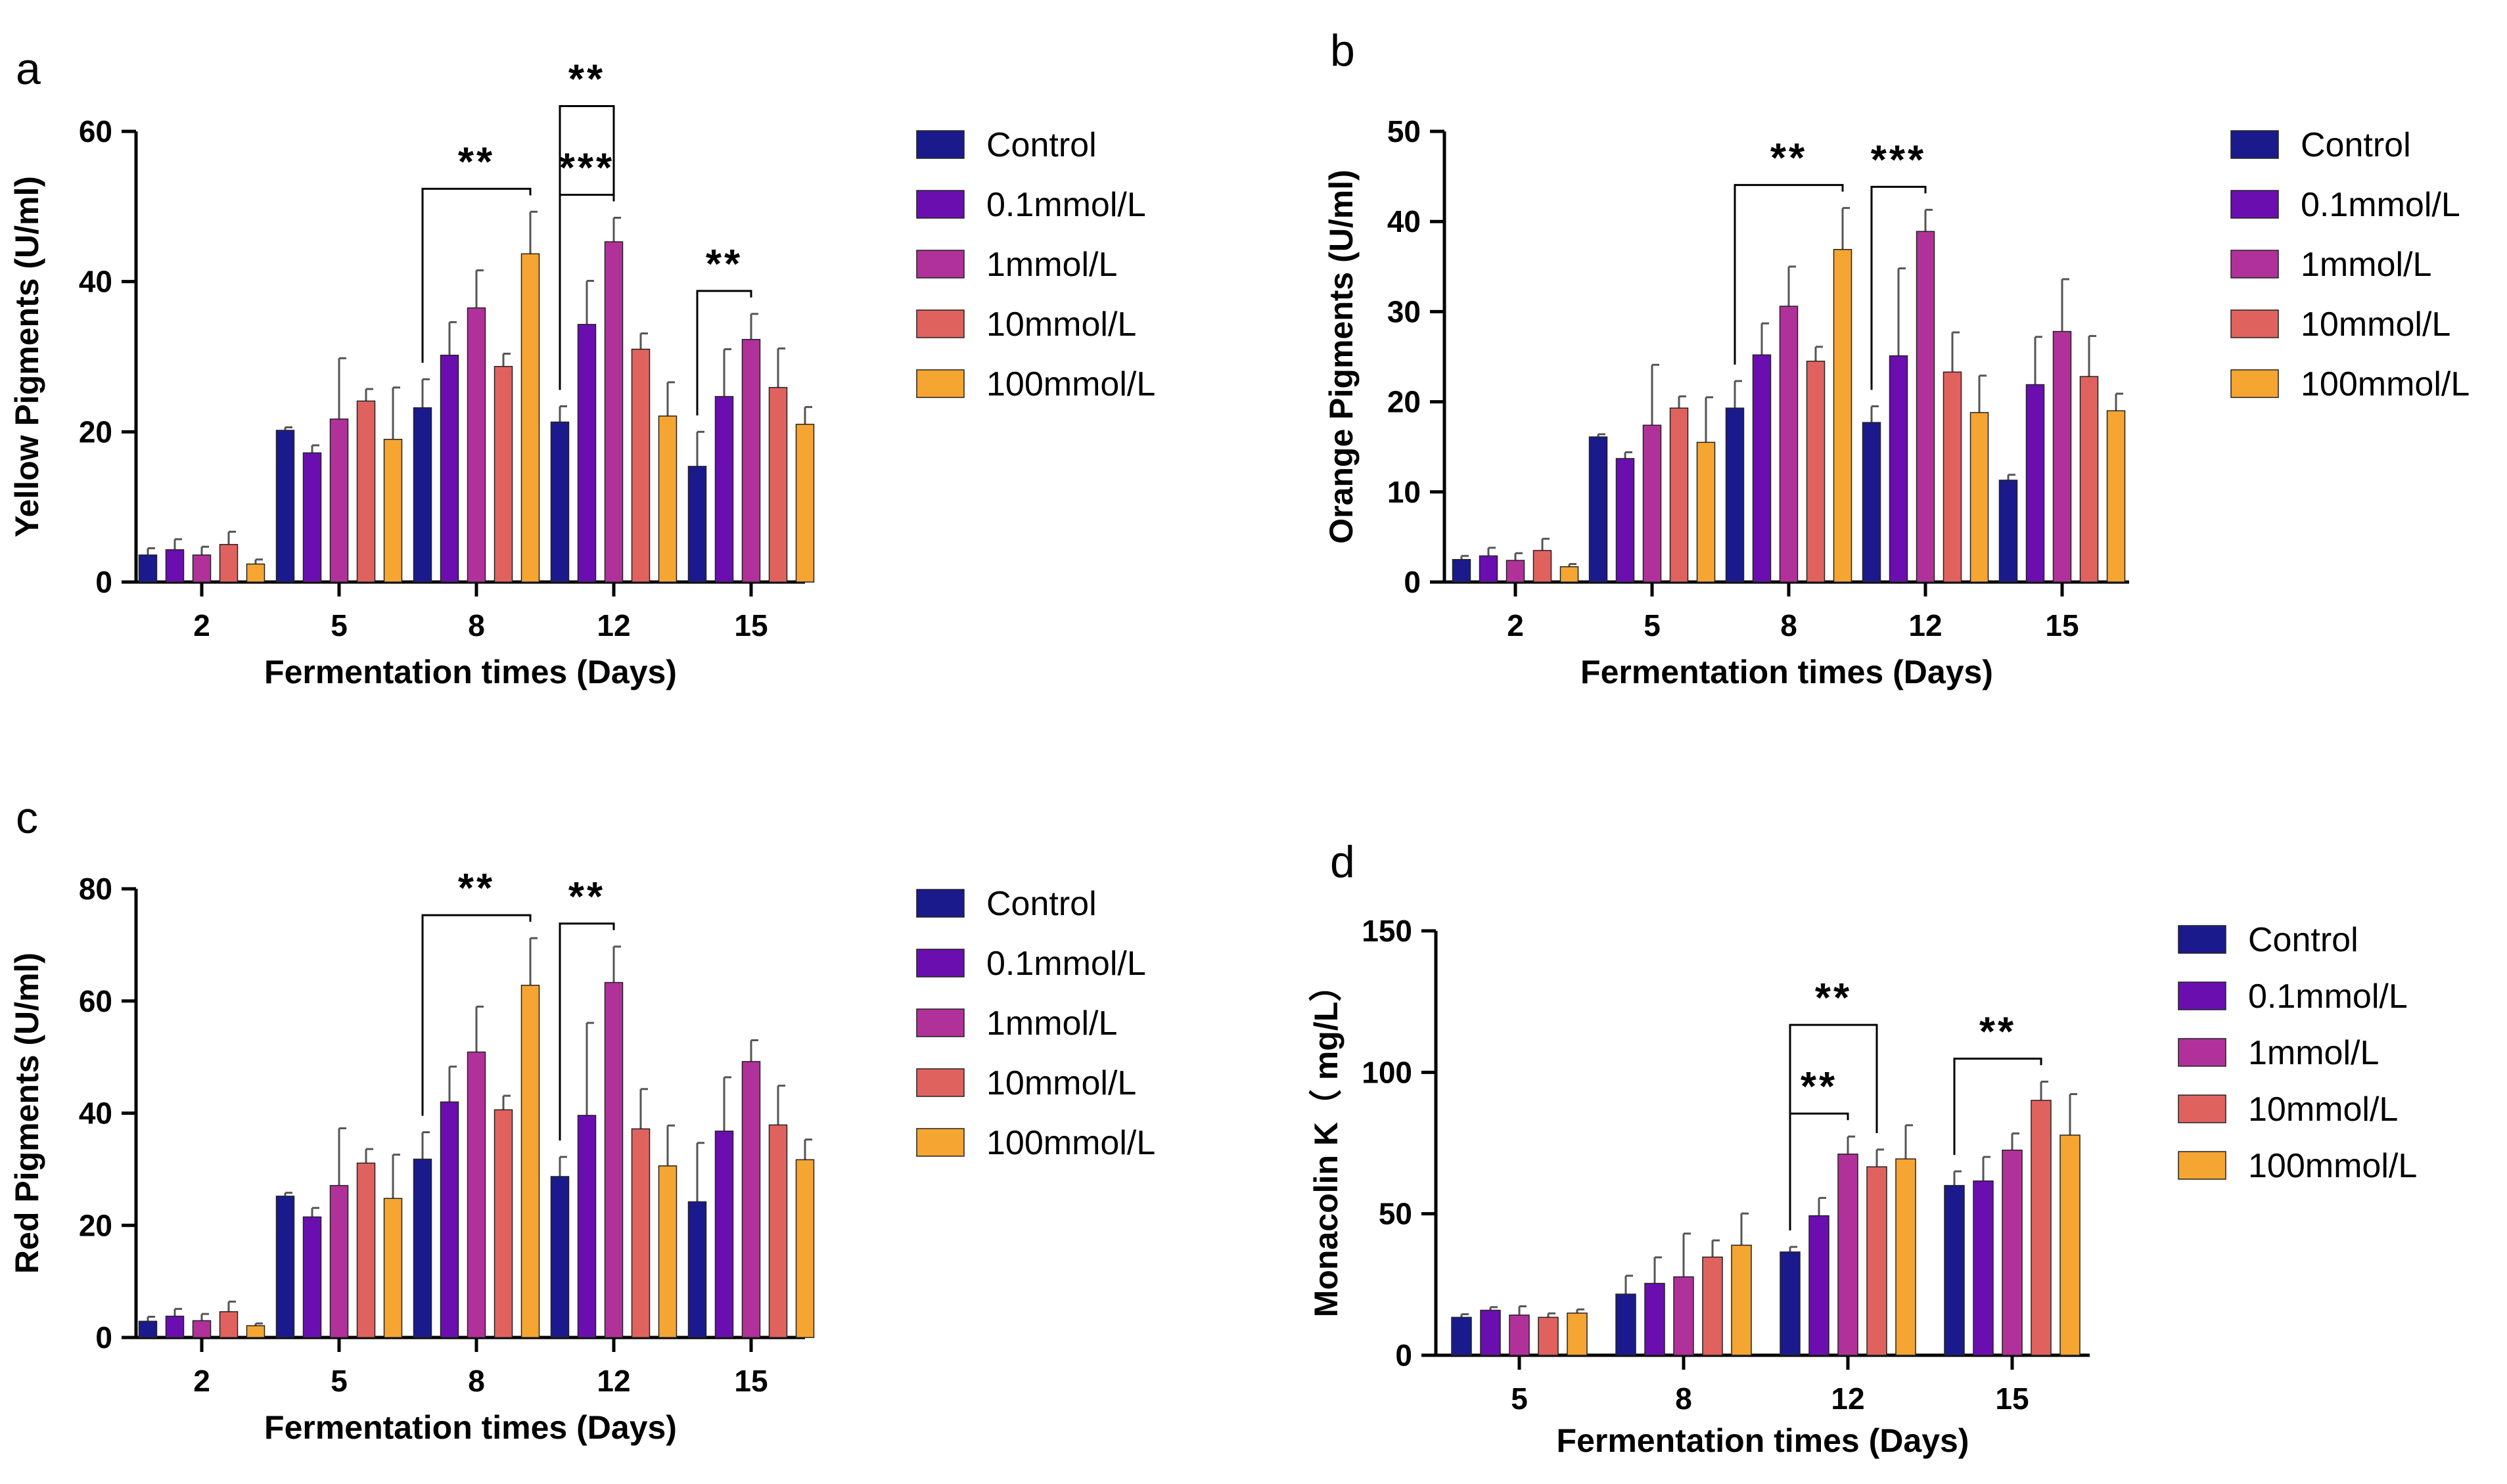  What do you see at coordinates (1899, 160) in the screenshot?
I see `significance-label: ***` at bounding box center [1899, 160].